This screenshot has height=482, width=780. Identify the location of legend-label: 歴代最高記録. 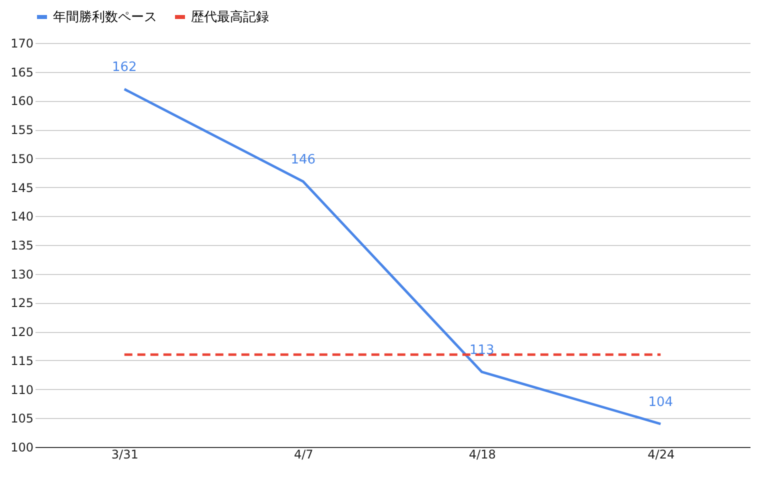
(230, 17).